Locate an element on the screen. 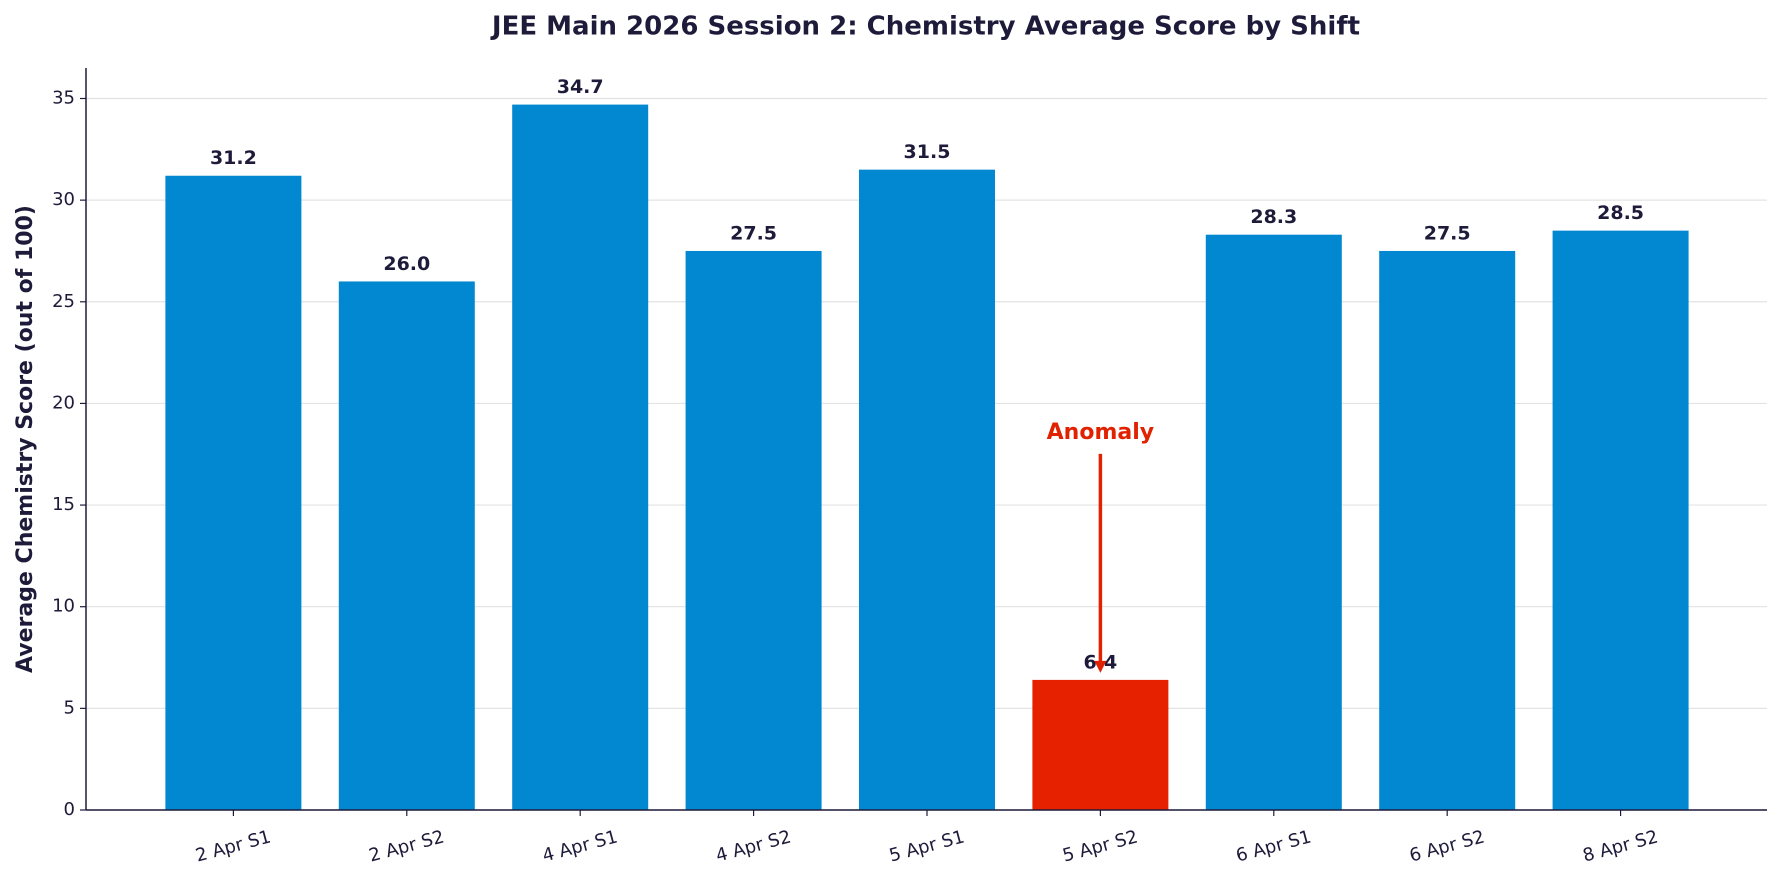 The image size is (1782, 883). x-tick-label: 4 Apr S1 is located at coordinates (580, 846).